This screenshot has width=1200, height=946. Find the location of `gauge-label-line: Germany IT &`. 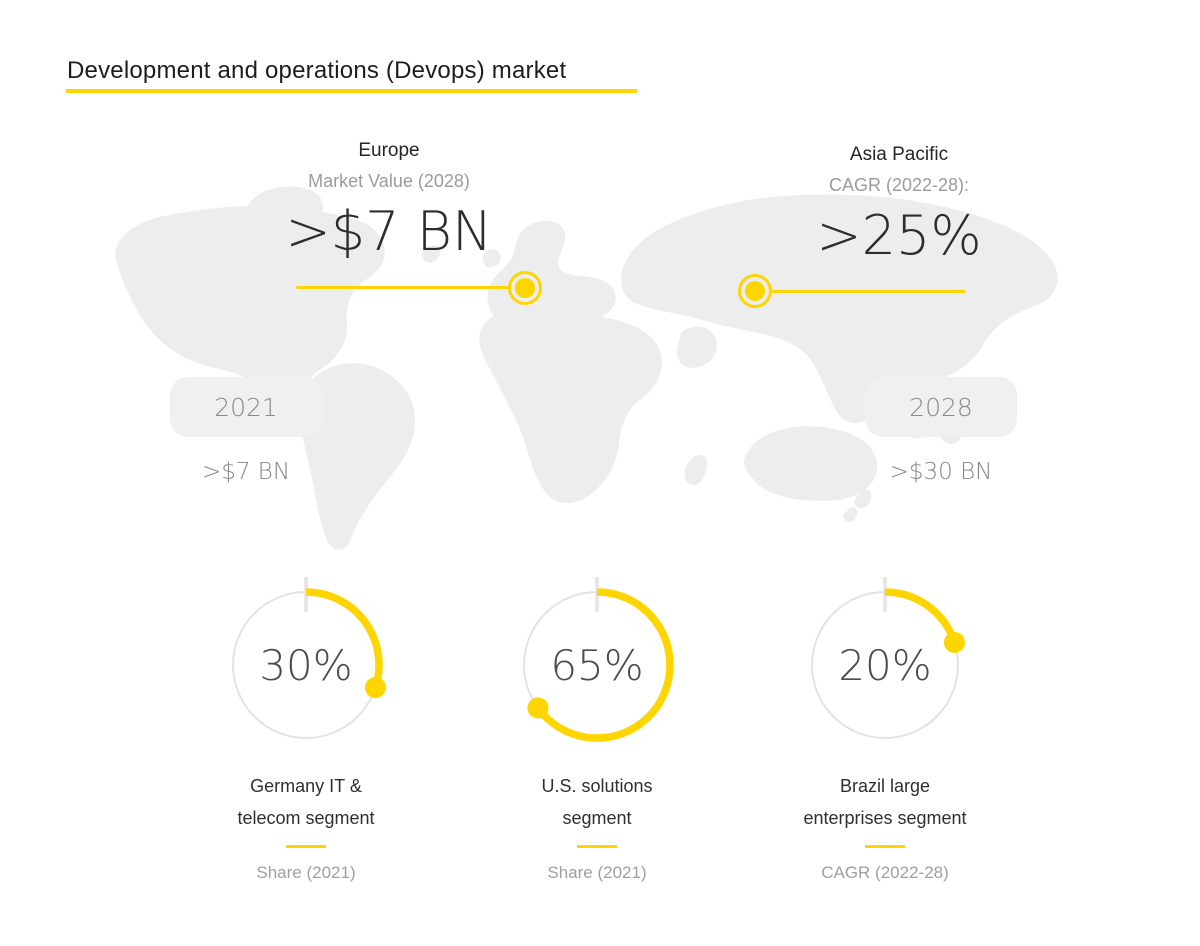

gauge-label-line: Germany IT & is located at coordinates (306, 786).